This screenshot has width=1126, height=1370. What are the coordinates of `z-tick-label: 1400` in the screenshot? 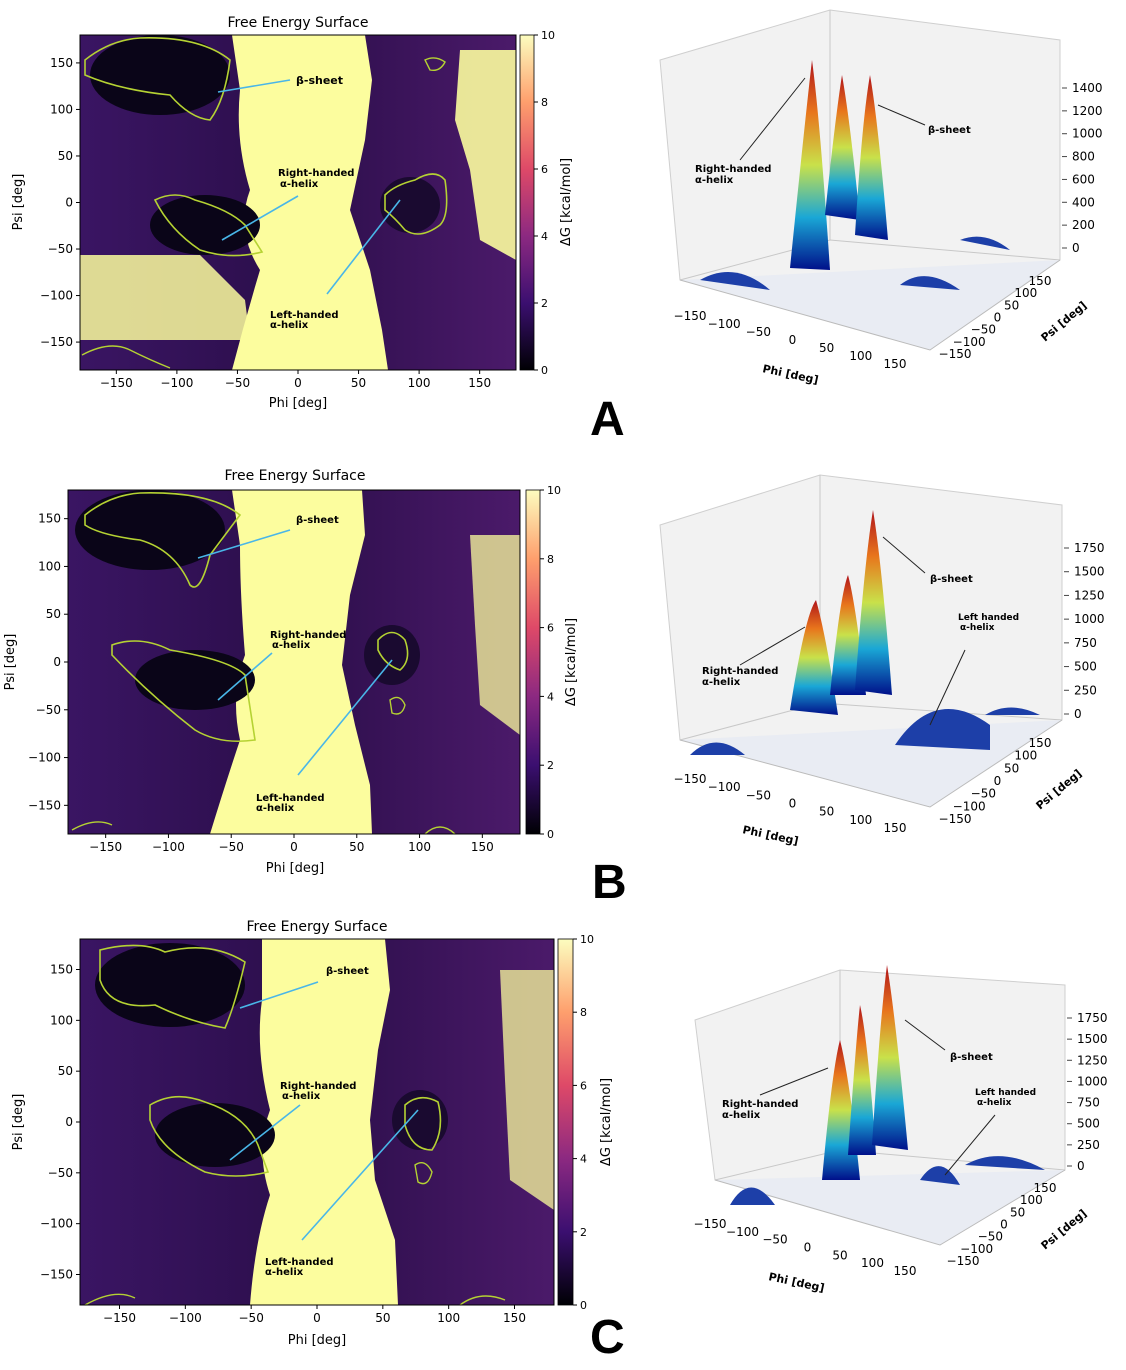 It's located at (1087, 88).